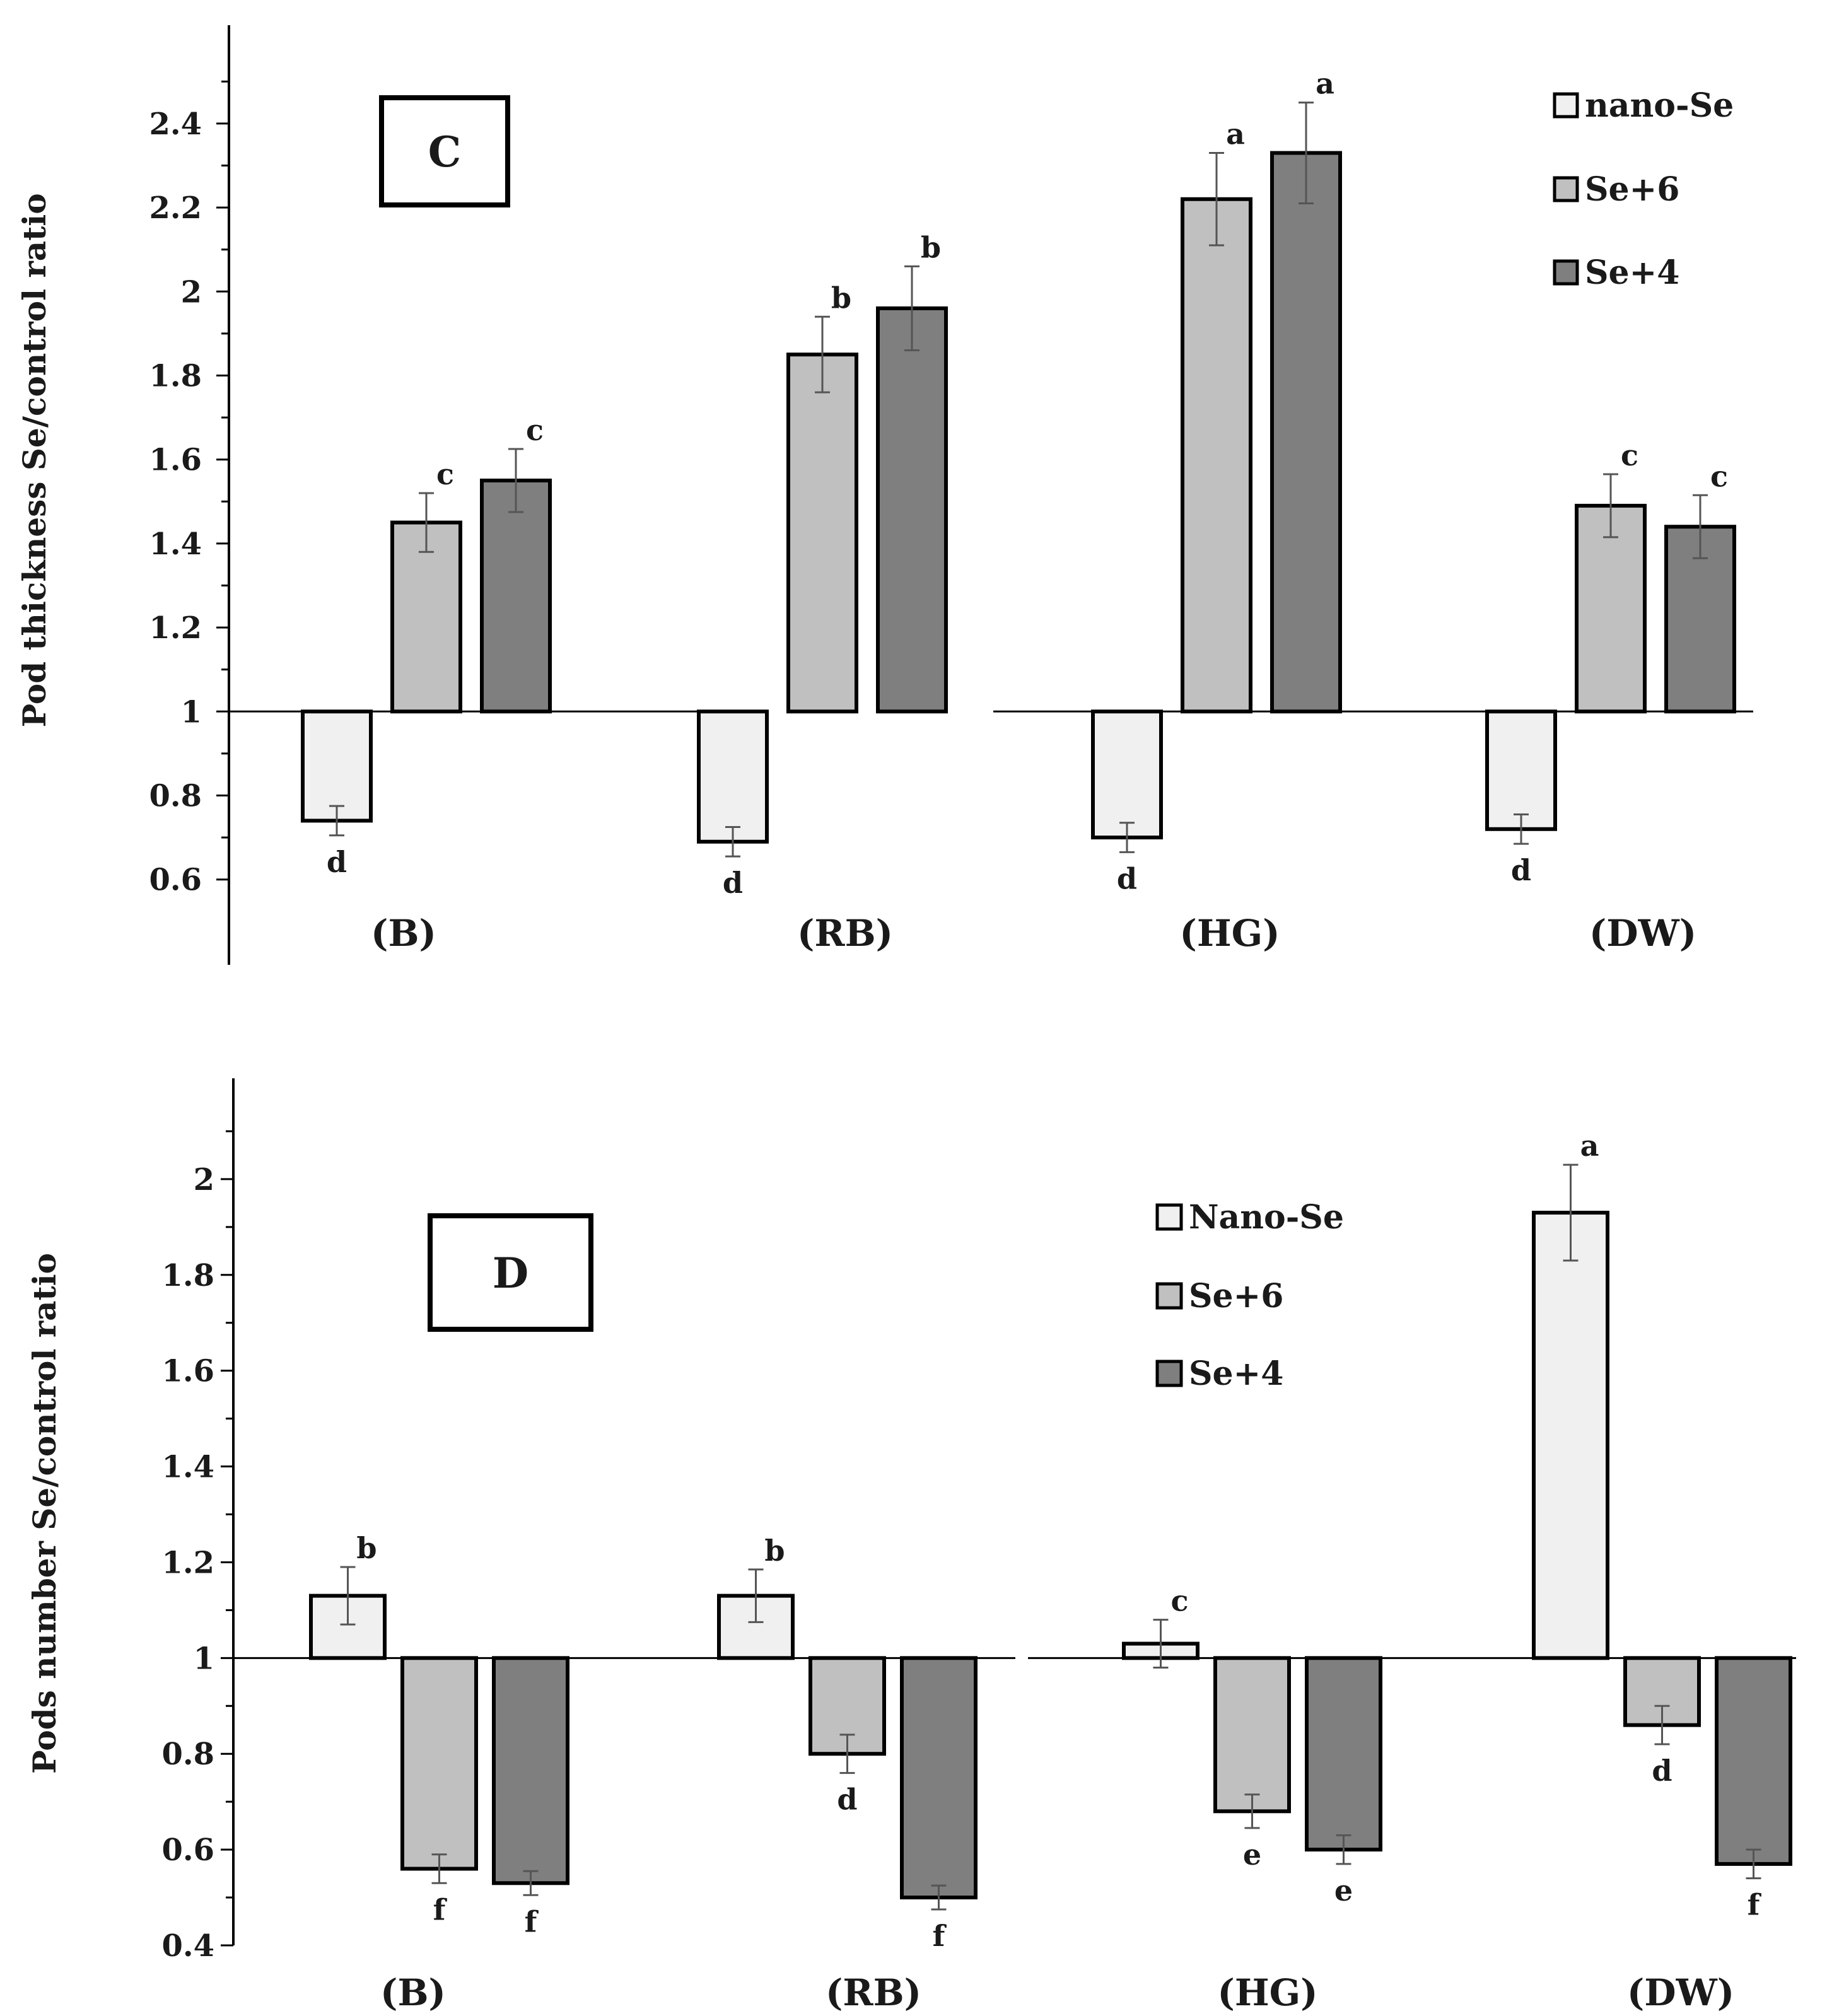 This screenshot has width=1827, height=2016. I want to click on bar-d-se+4-0, so click(530, 1770).